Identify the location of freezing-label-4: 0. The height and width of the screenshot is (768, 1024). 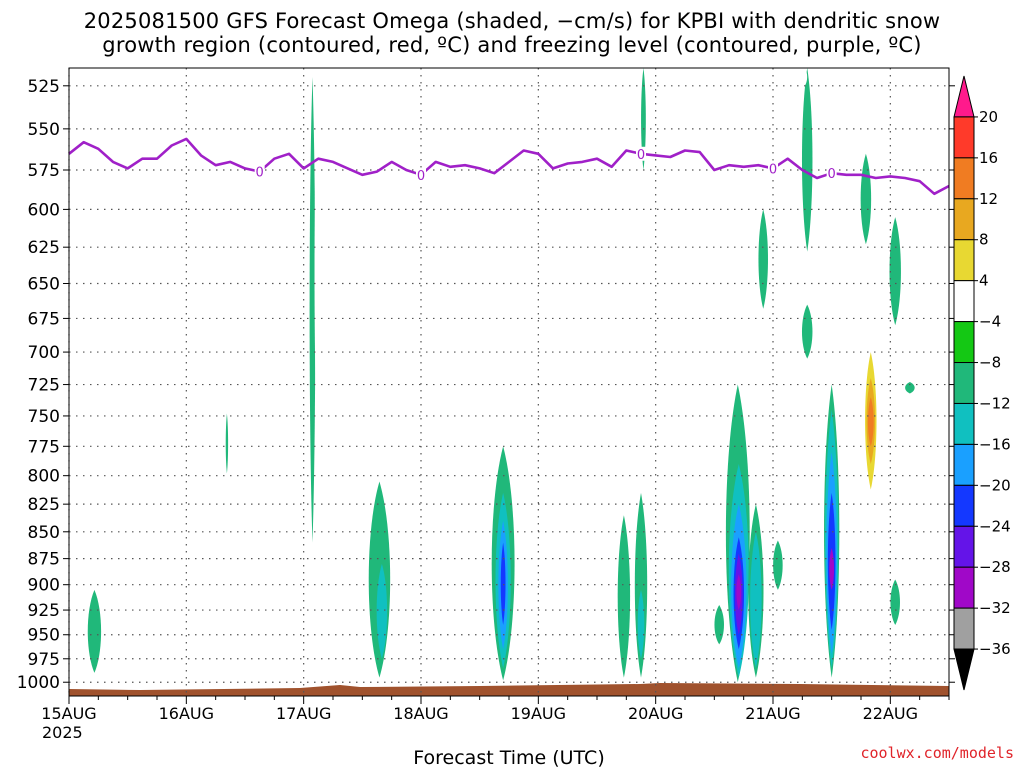
(832, 174).